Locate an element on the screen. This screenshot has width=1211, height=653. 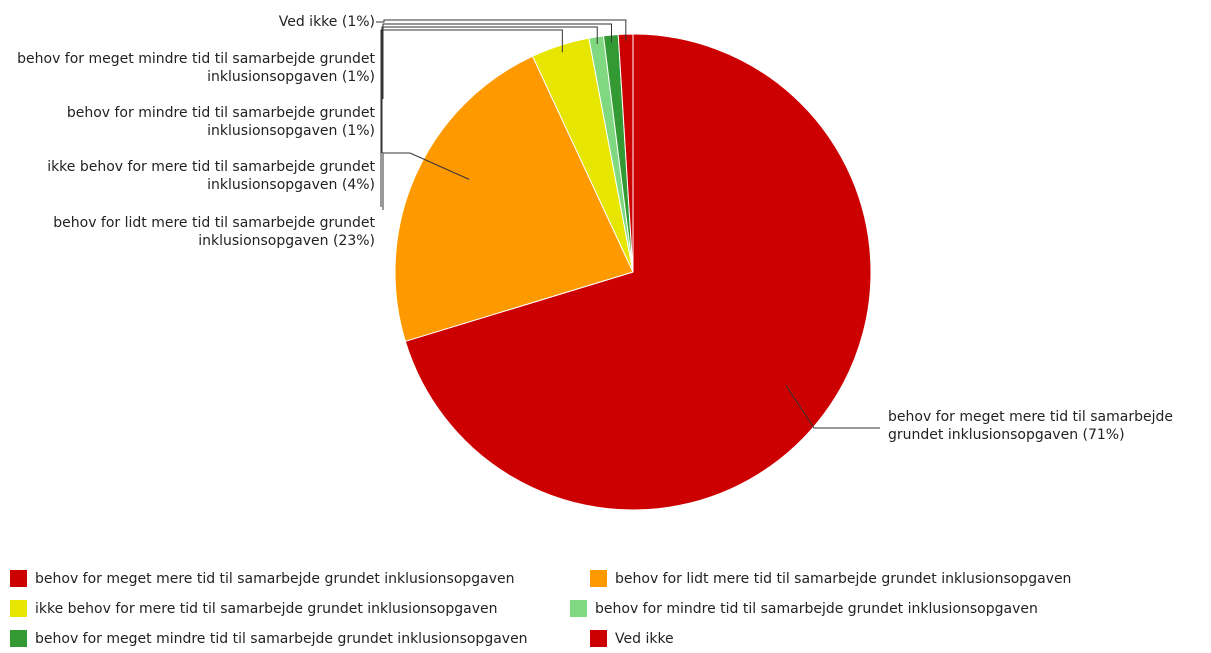
label-text: Ved ikke (1%) is located at coordinates (190, 22).